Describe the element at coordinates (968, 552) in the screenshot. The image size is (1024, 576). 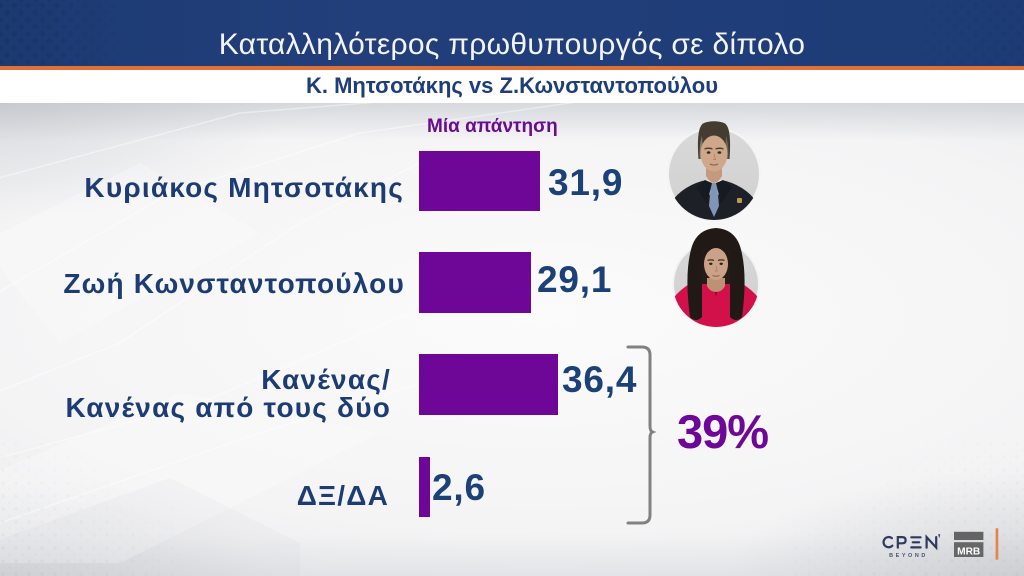
I see `svg-text: MRB` at that location.